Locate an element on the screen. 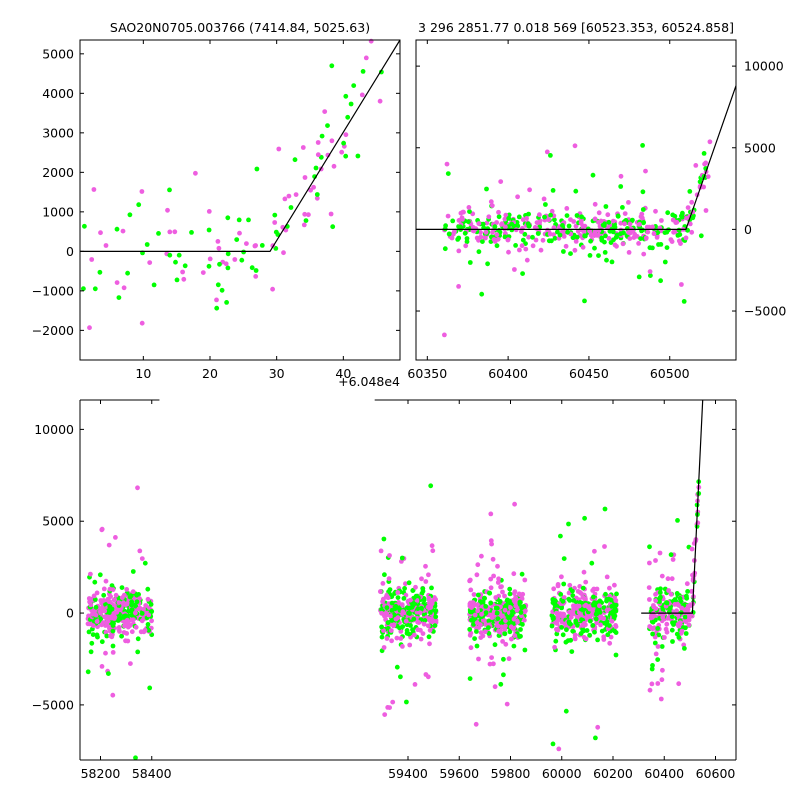 Image resolution: width=800 pixels, height=800 pixels. top-right-xtick-label-60400: 60400 is located at coordinates (508, 373).